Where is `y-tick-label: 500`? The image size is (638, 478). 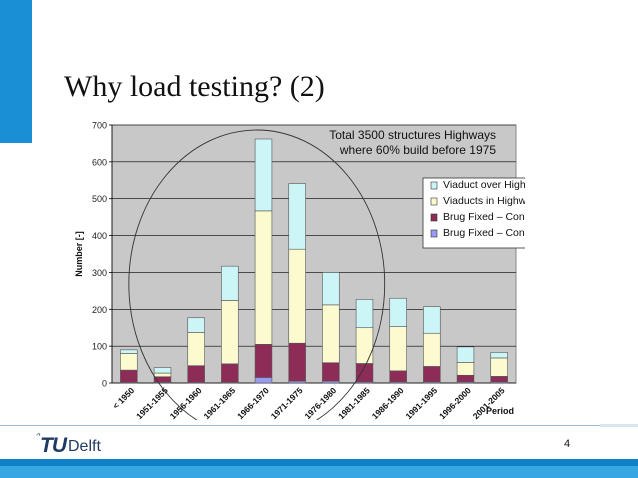
y-tick-label: 500 is located at coordinates (99, 199).